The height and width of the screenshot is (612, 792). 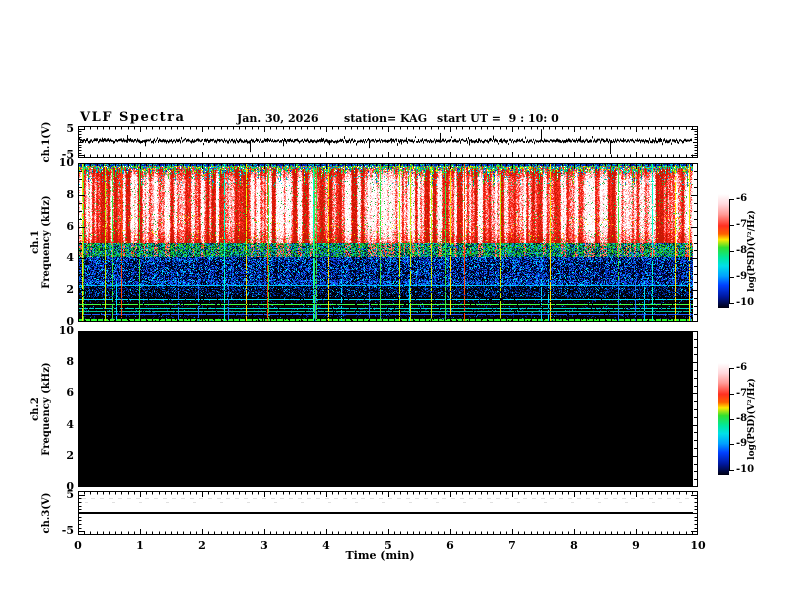 I want to click on x-tick-label: 8, so click(x=574, y=545).